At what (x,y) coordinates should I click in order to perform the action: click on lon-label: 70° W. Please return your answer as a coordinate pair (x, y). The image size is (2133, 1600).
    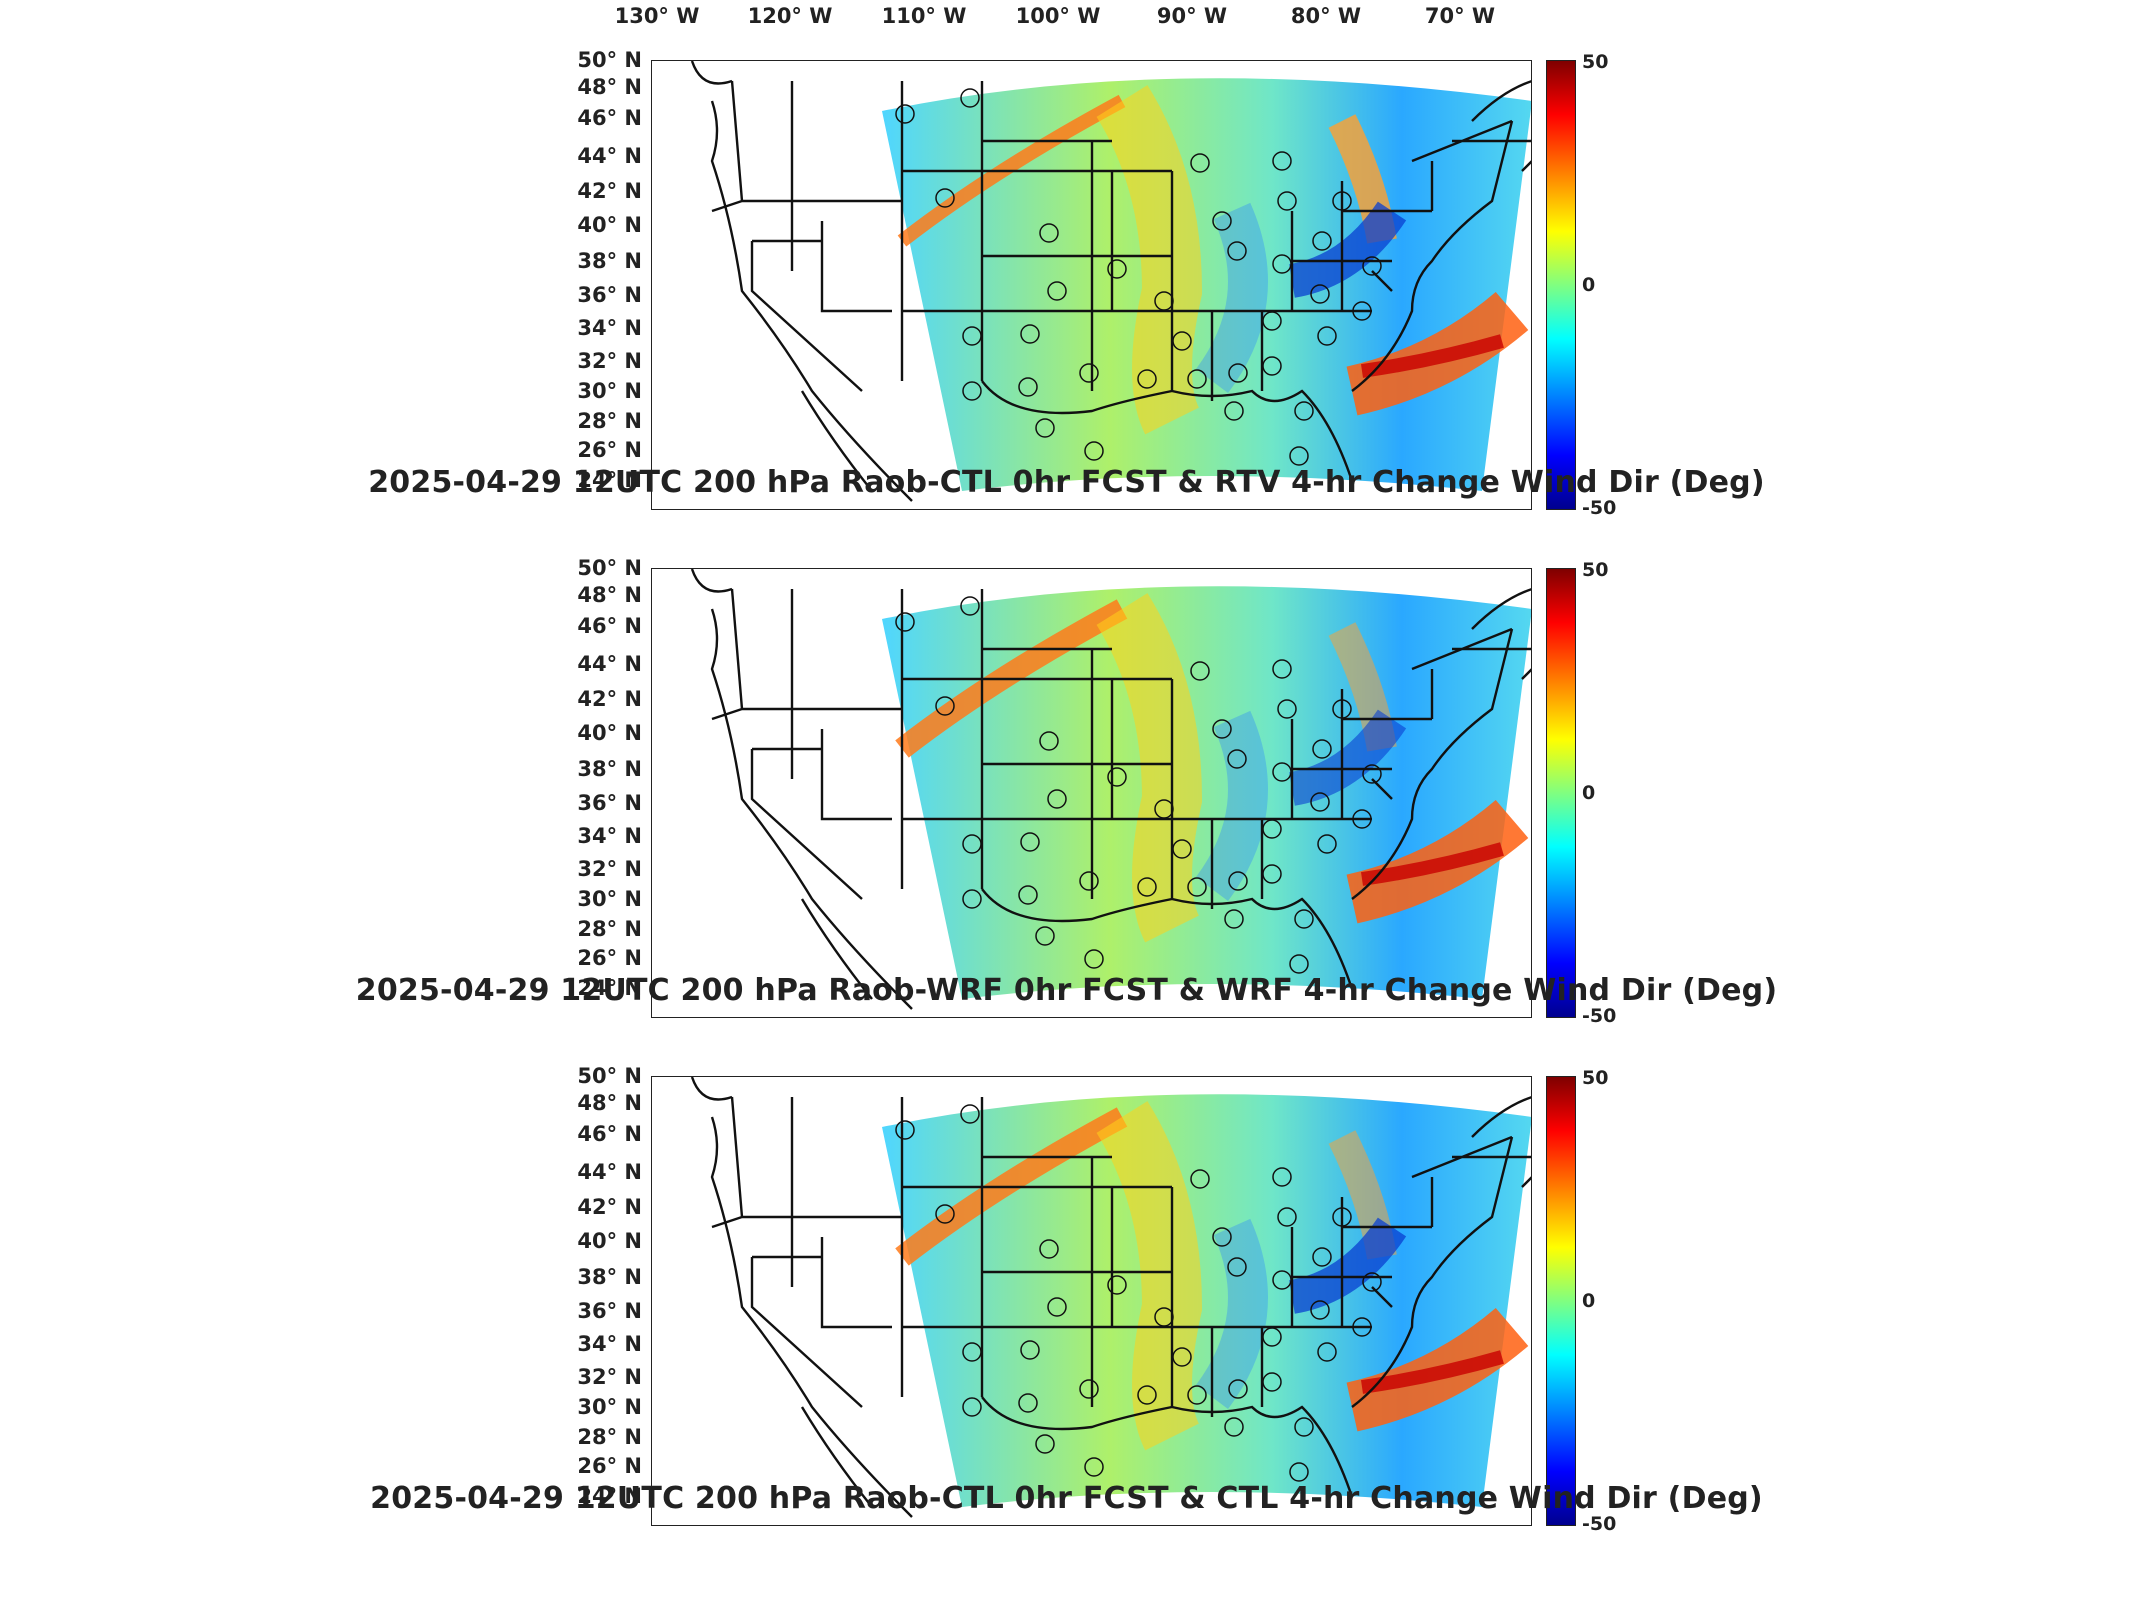
    Looking at the image, I should click on (1460, 16).